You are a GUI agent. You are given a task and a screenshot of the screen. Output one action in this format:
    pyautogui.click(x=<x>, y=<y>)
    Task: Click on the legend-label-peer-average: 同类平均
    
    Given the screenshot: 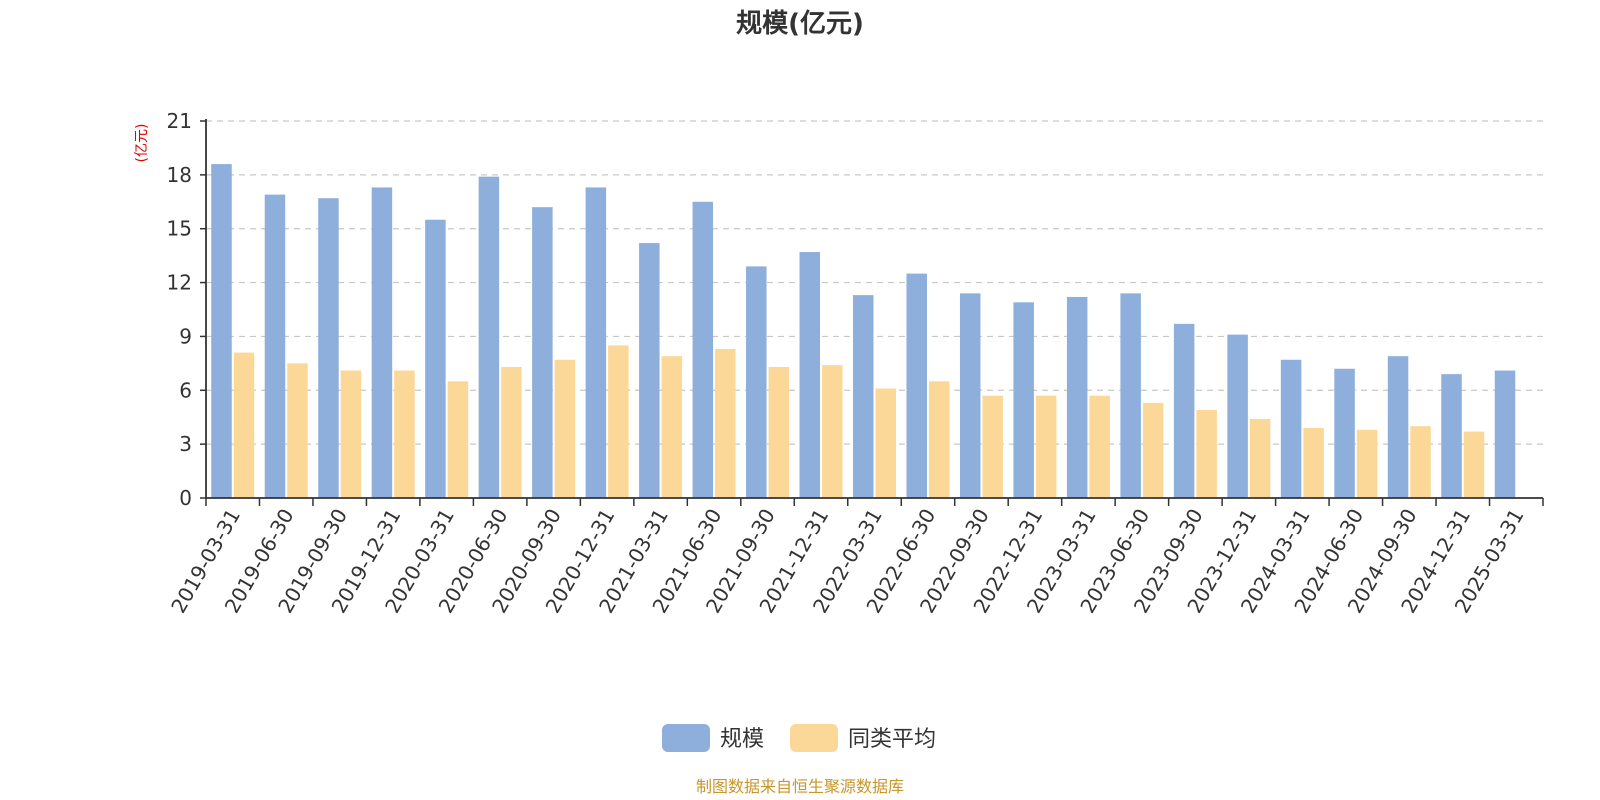 What is the action you would take?
    pyautogui.click(x=892, y=739)
    